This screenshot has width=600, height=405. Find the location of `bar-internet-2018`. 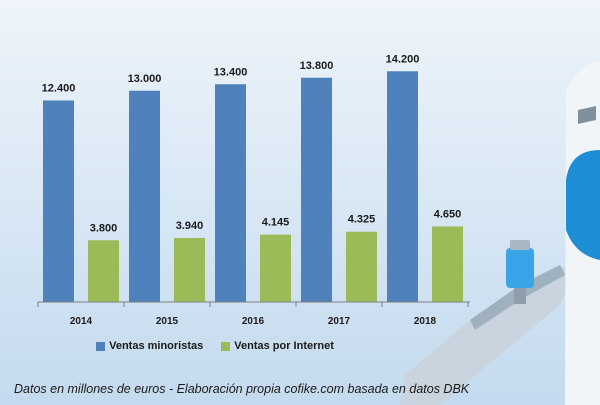

bar-internet-2018 is located at coordinates (447, 264).